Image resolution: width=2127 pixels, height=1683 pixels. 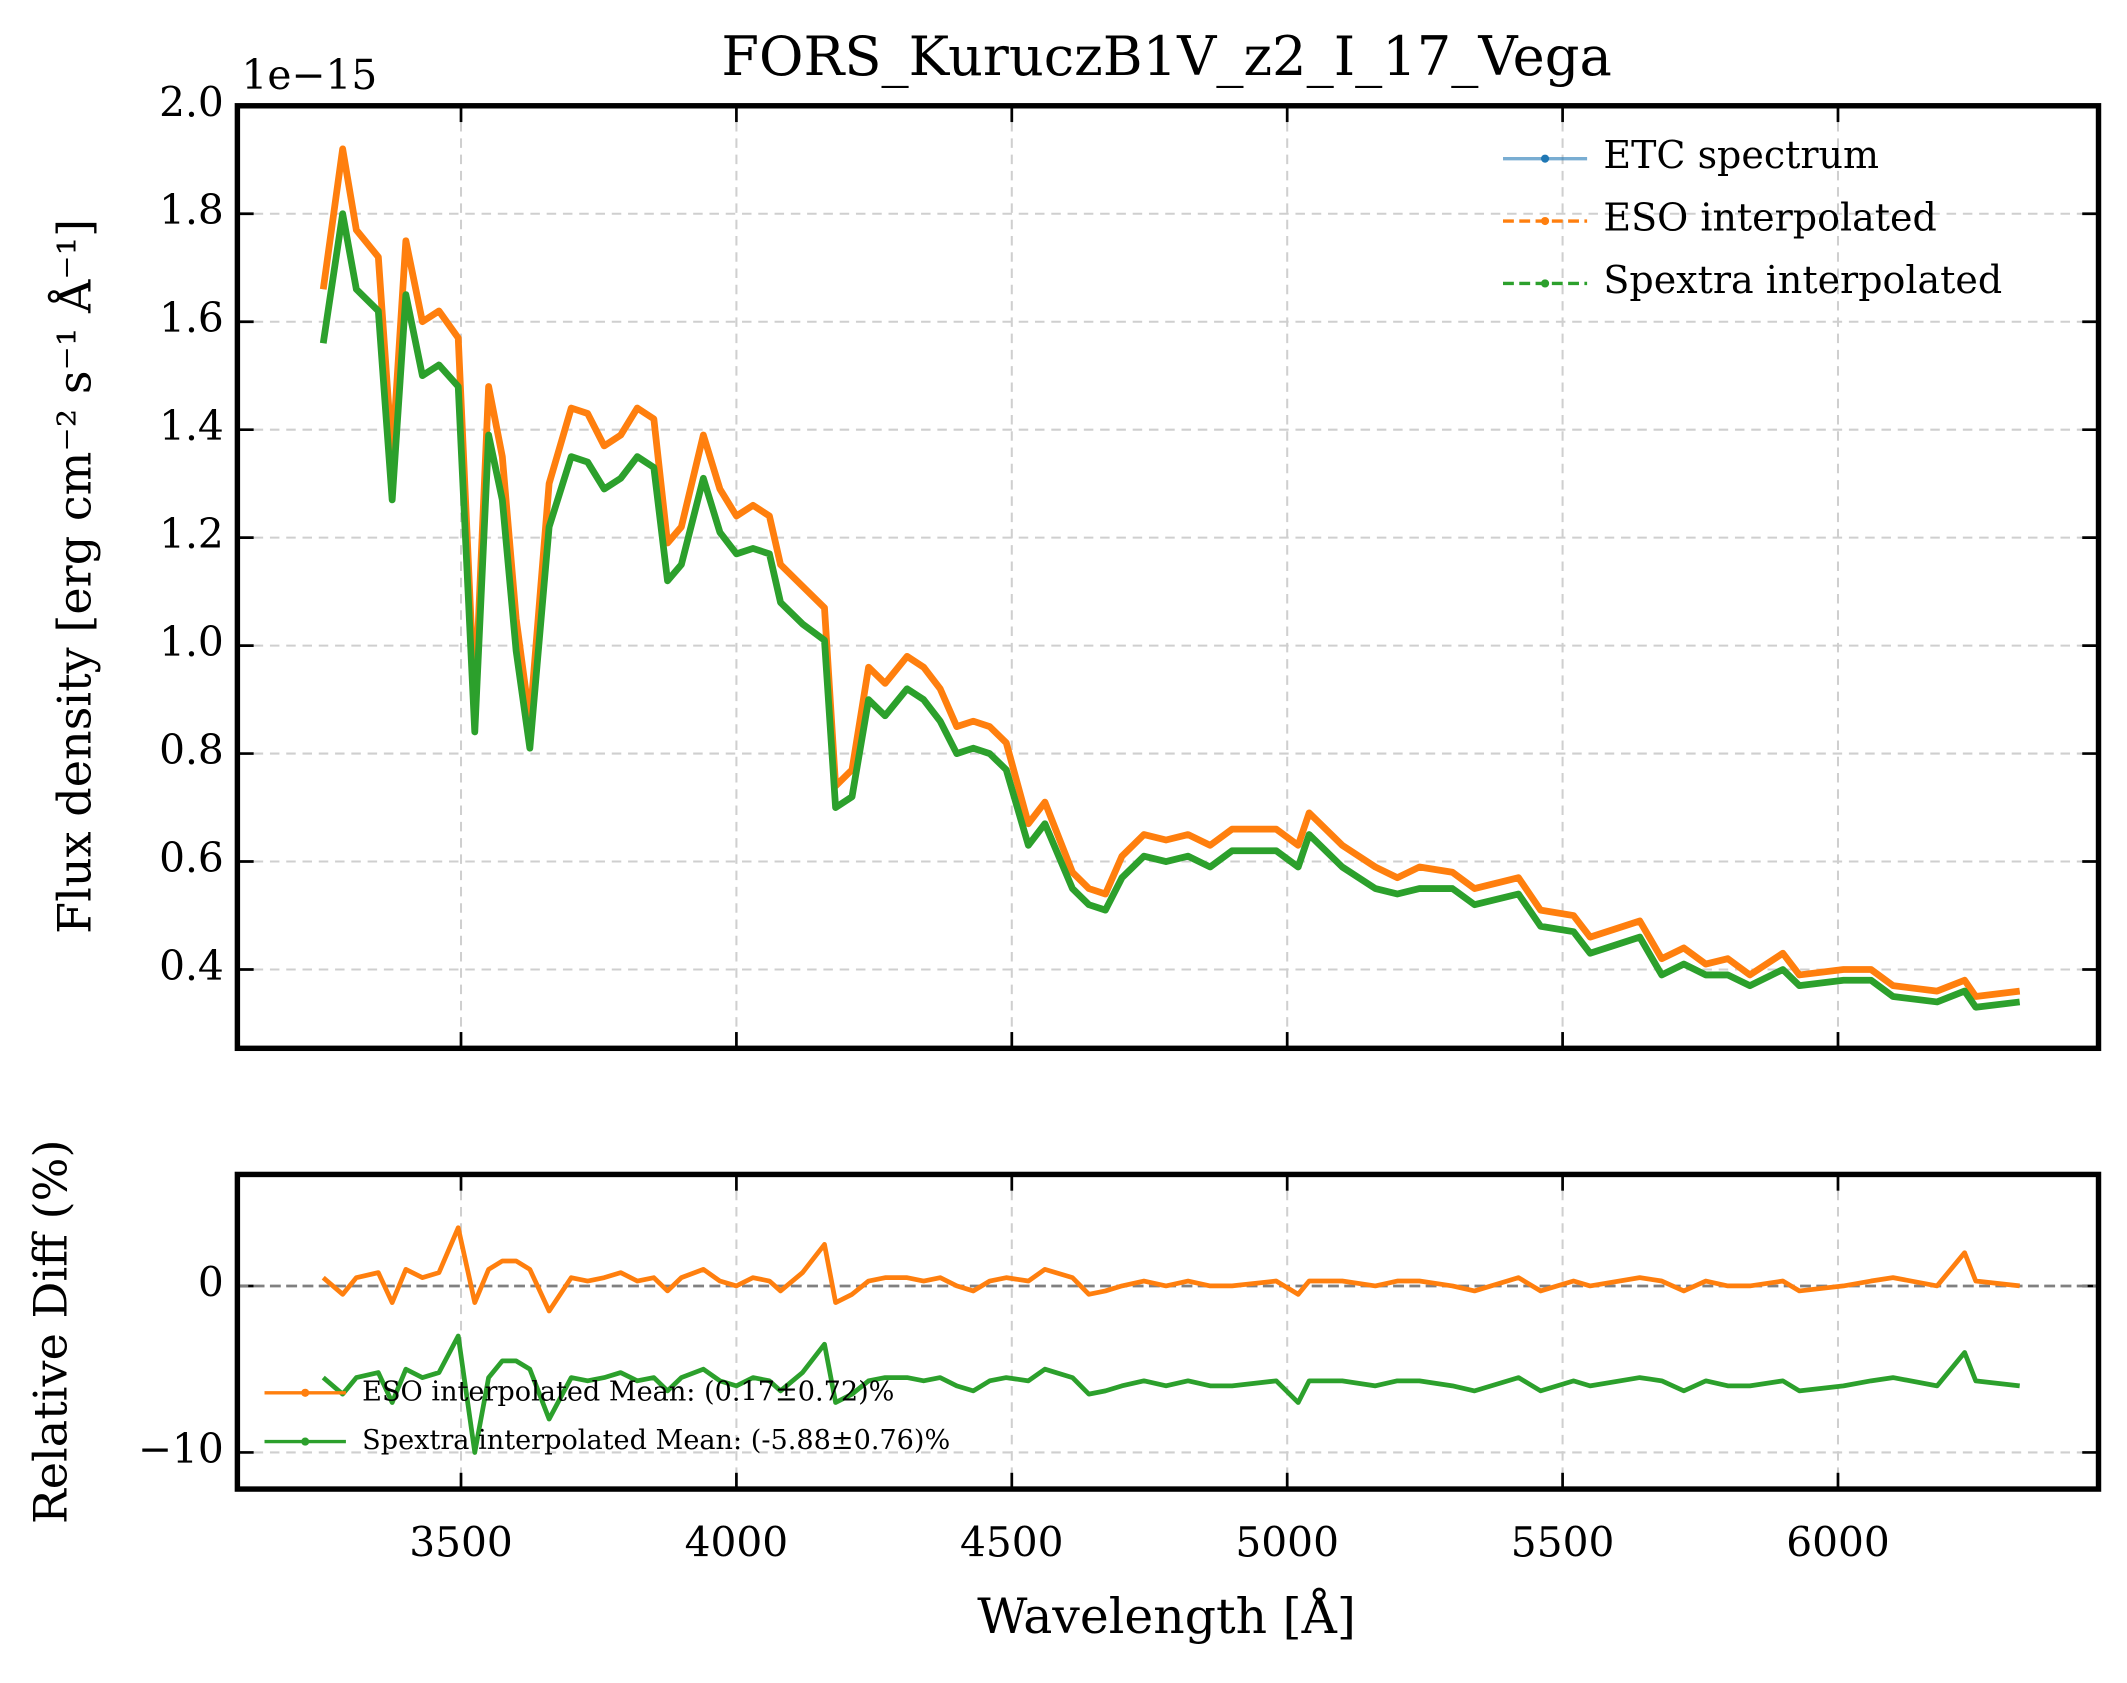 I want to click on y-tick-label: 1.8, so click(x=191, y=210).